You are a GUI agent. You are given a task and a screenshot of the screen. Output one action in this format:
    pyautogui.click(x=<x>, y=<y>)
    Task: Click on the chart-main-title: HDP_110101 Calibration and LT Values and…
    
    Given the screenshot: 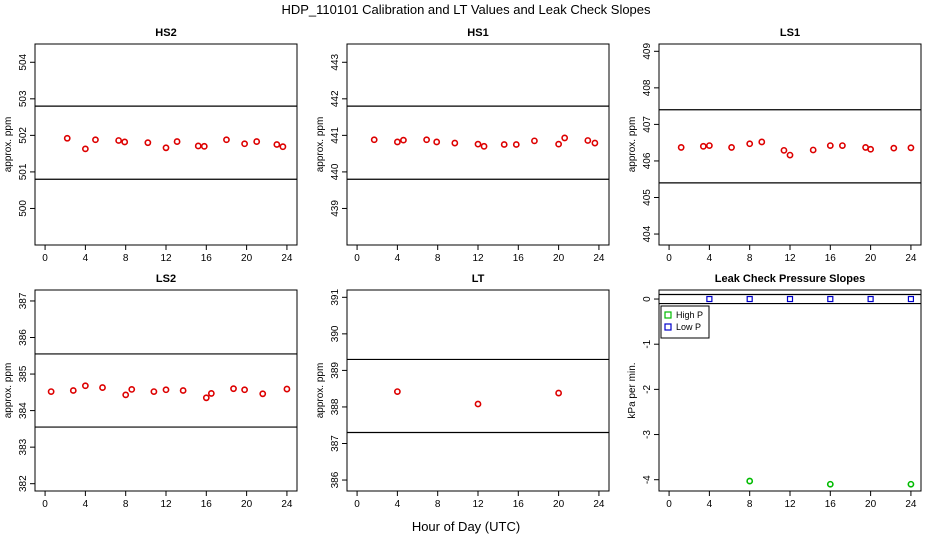 What is the action you would take?
    pyautogui.click(x=466, y=9)
    